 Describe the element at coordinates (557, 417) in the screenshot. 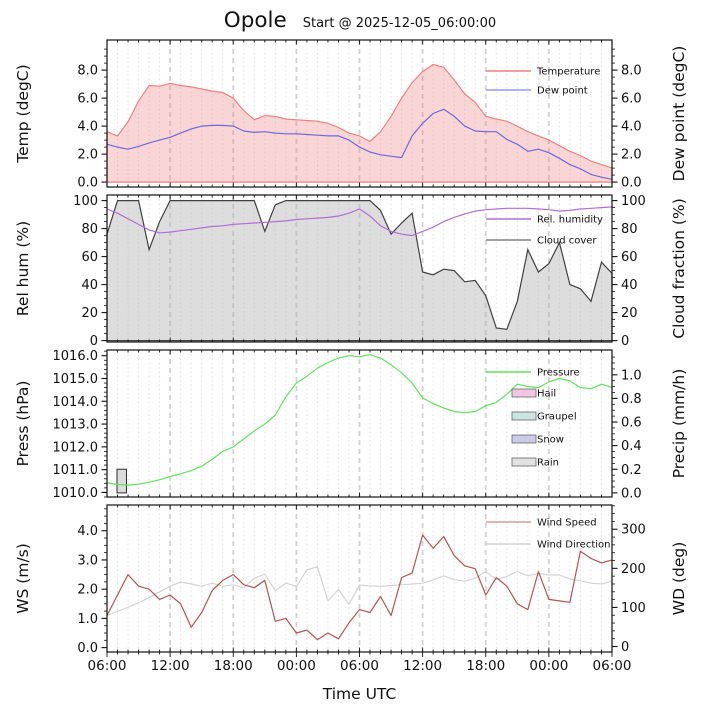

I see `legend-label: Graupel` at that location.